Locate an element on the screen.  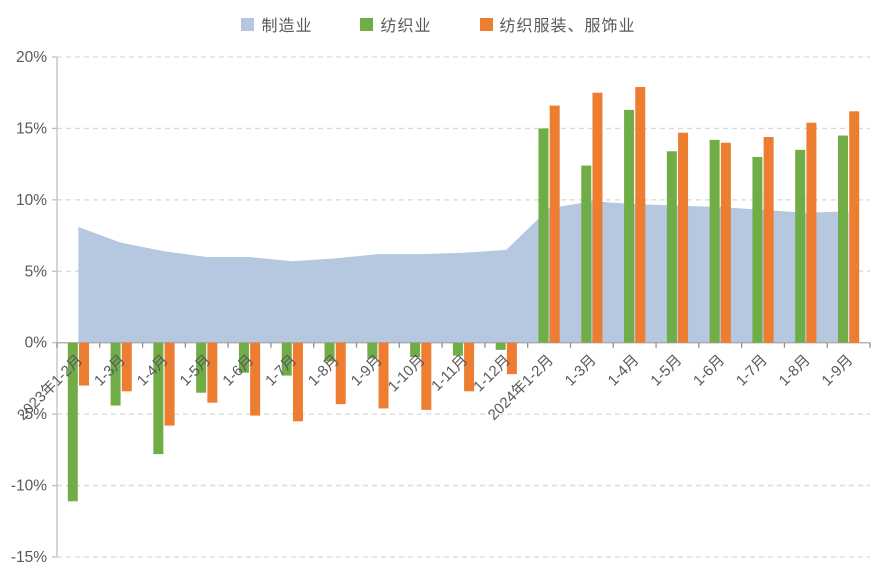
x-axis-label: 1-7月 is located at coordinates (752, 371).